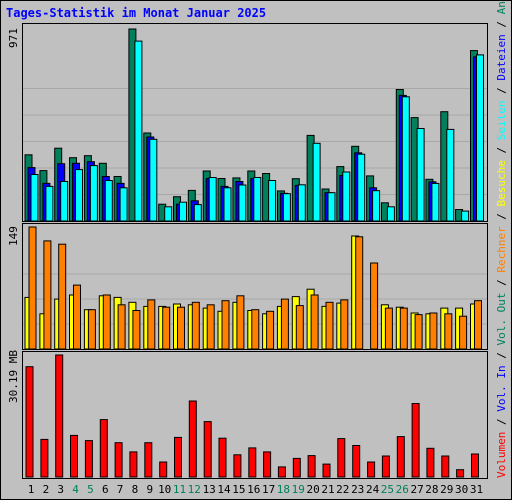 Image resolution: width=512 pixels, height=500 pixels. I want to click on legend-besuche: Besuche, so click(501, 183).